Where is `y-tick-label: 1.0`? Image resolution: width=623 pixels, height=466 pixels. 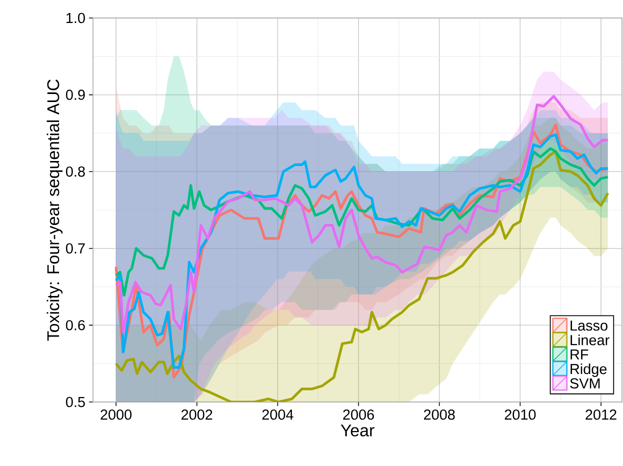 y-tick-label: 1.0 is located at coordinates (75, 18).